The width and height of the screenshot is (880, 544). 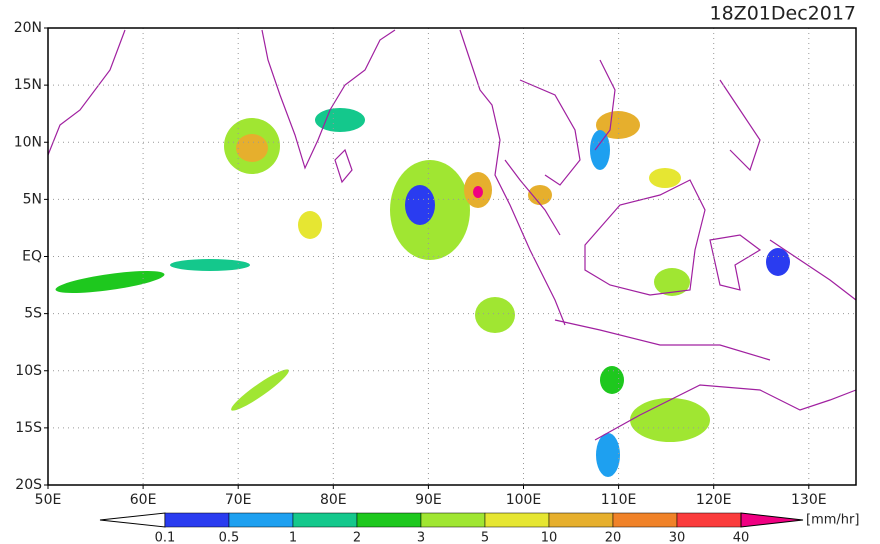 I want to click on lat-label: EQ, so click(x=32, y=257).